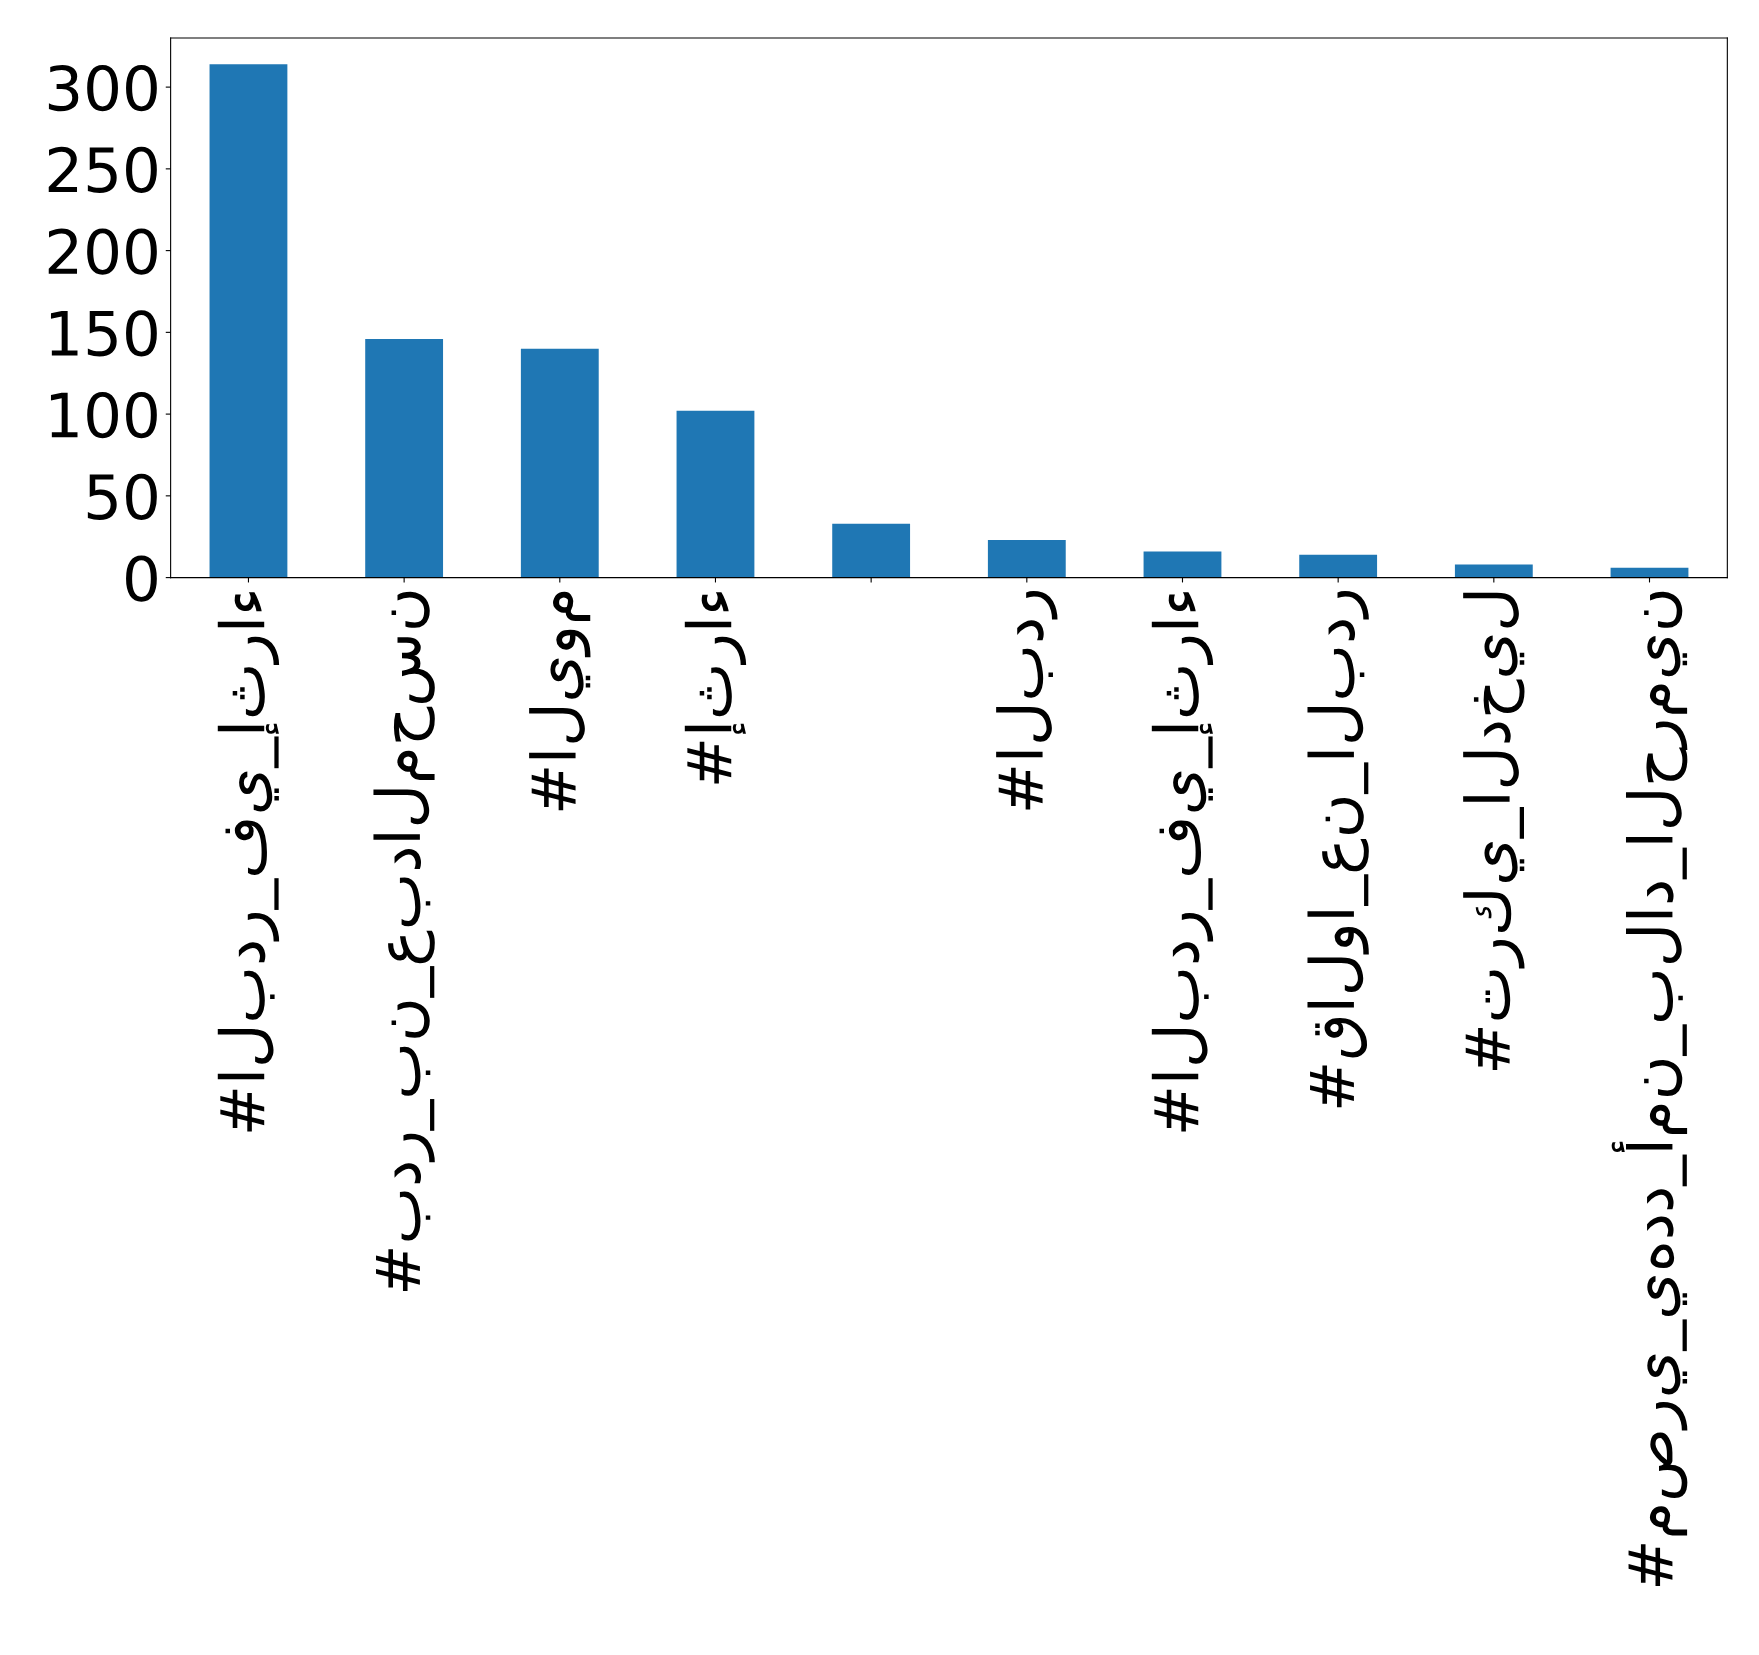 The image size is (1759, 1655). I want to click on y-tick-label: 0, so click(141, 578).